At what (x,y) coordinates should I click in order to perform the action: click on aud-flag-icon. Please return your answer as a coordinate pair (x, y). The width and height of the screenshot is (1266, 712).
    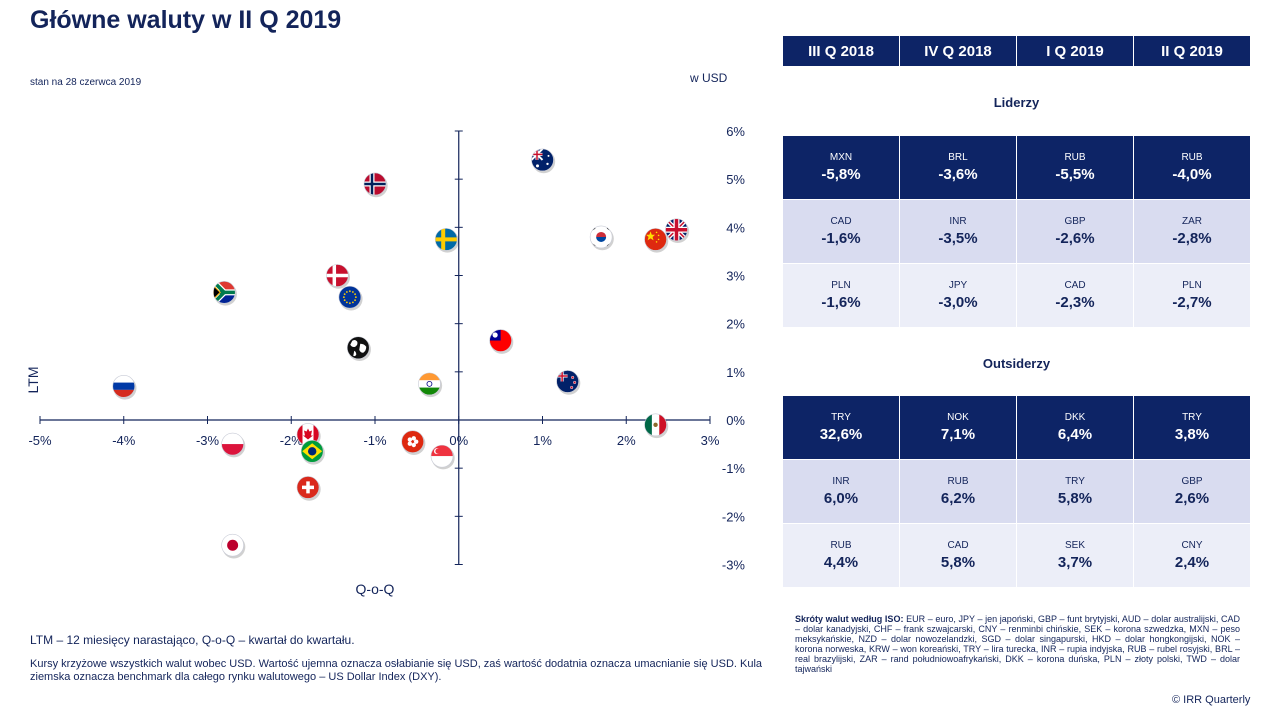
    Looking at the image, I should click on (543, 161).